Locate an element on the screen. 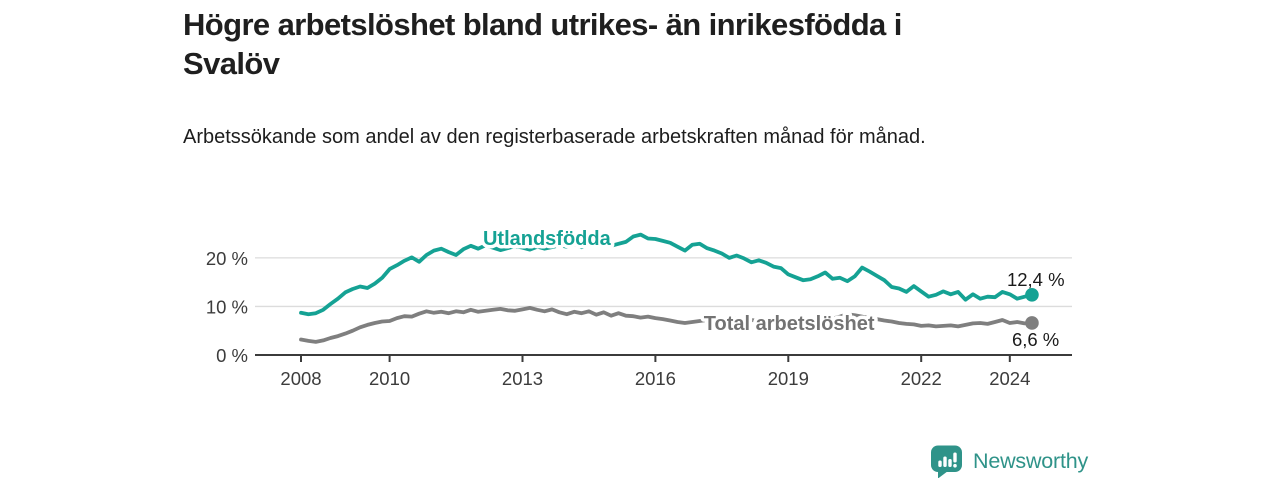  newsworthy-brand: Newsworthy is located at coordinates (1009, 461).